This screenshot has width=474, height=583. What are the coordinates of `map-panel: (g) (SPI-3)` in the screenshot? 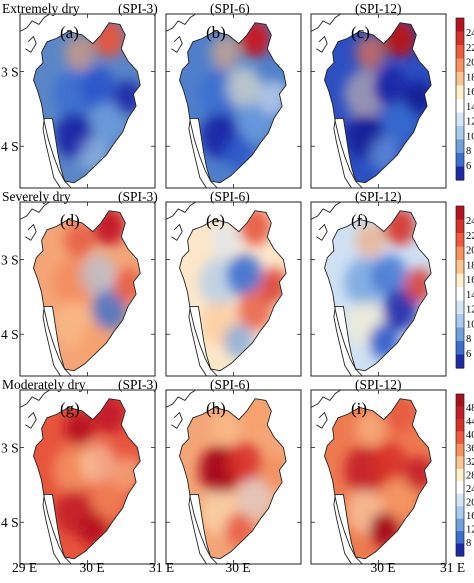 It's located at (88, 471).